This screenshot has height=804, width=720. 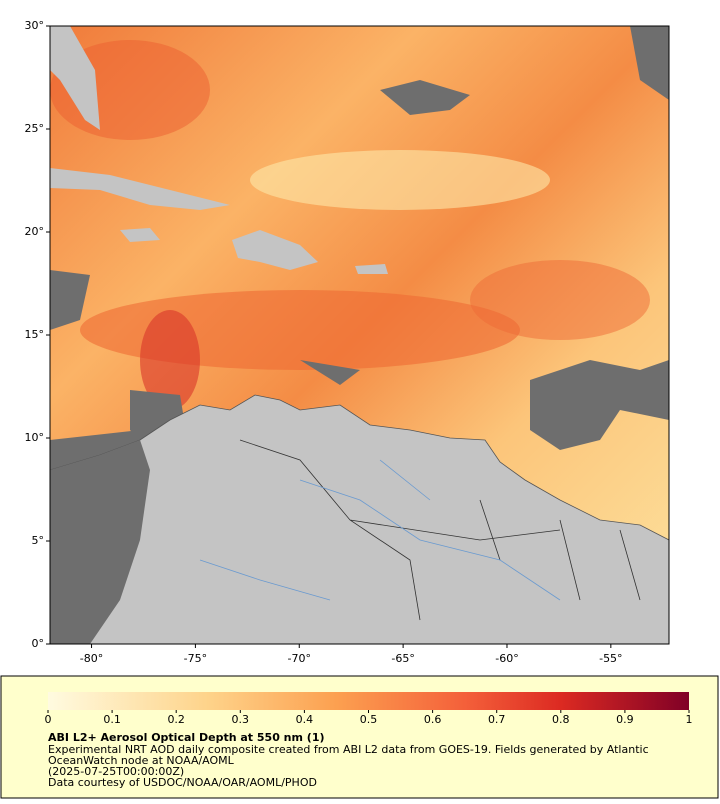 I want to click on colorbar-tick-label: 0.9, so click(x=625, y=719).